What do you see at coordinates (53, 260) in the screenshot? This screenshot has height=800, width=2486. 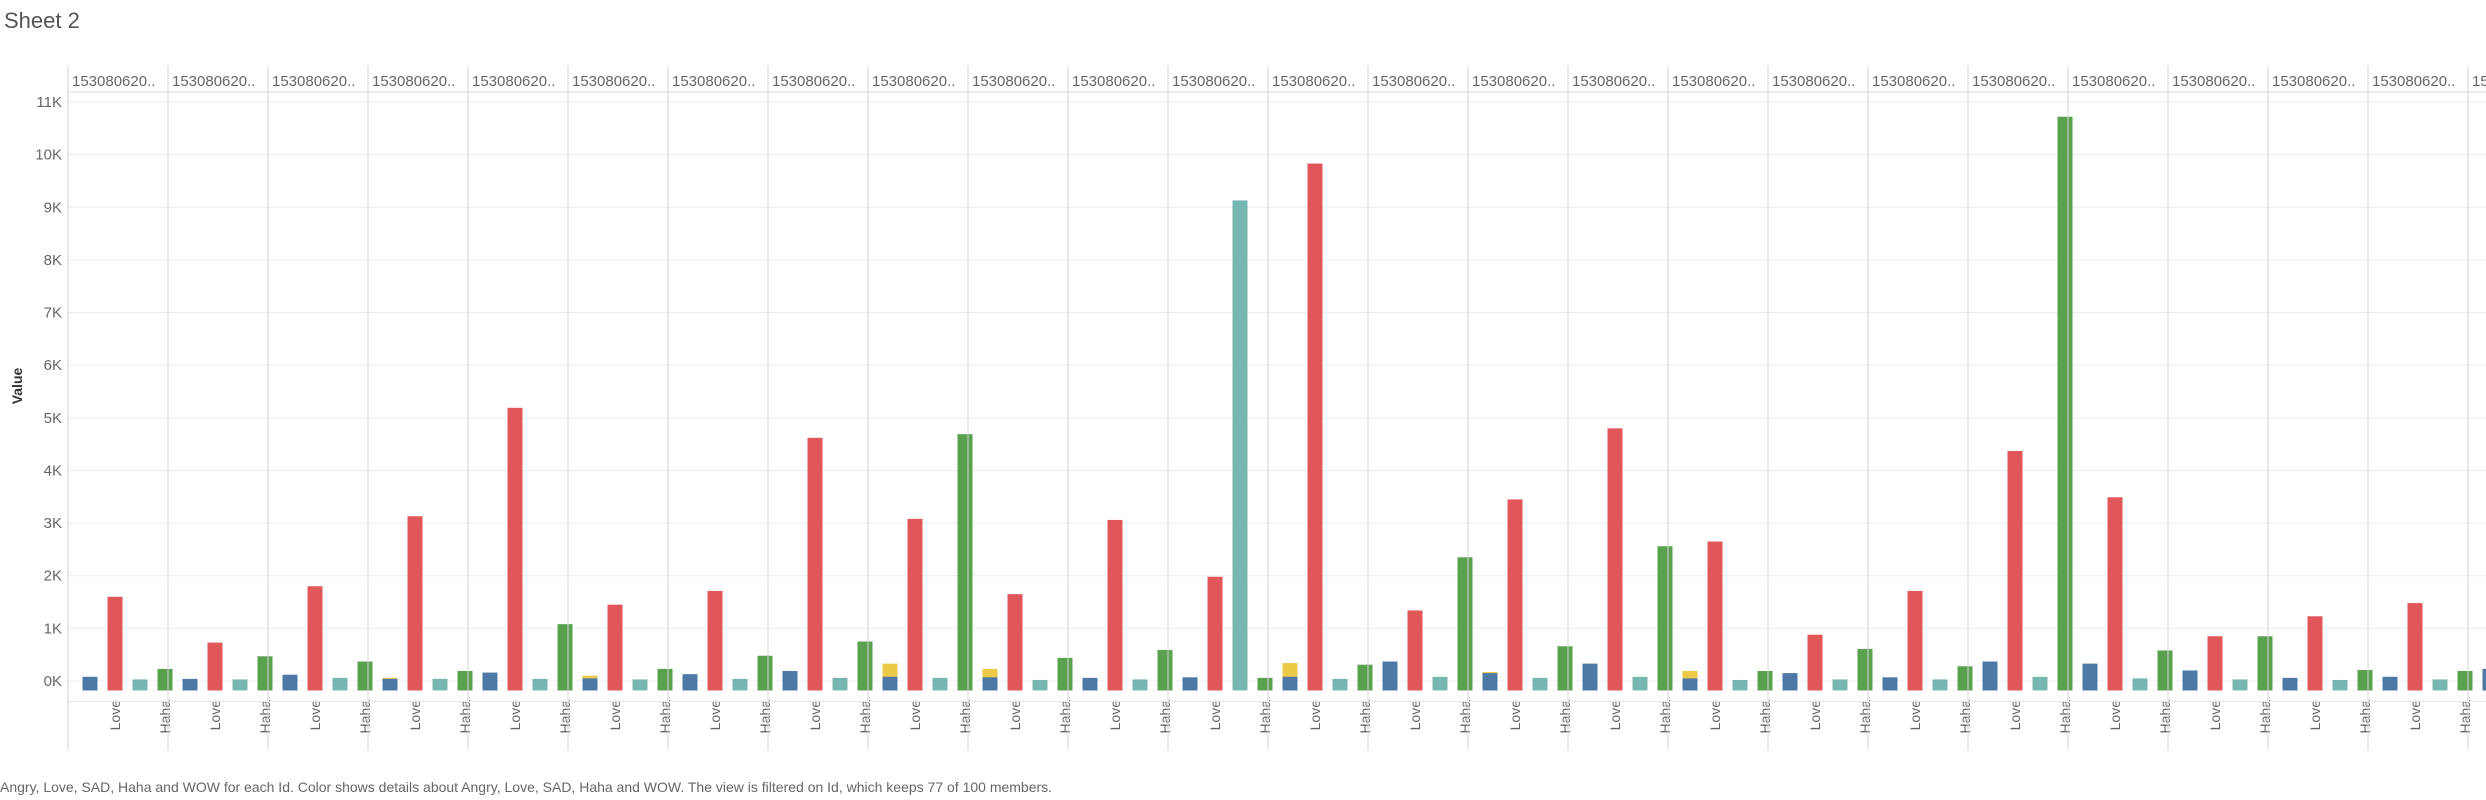 I see `y-tick-label: 8K` at bounding box center [53, 260].